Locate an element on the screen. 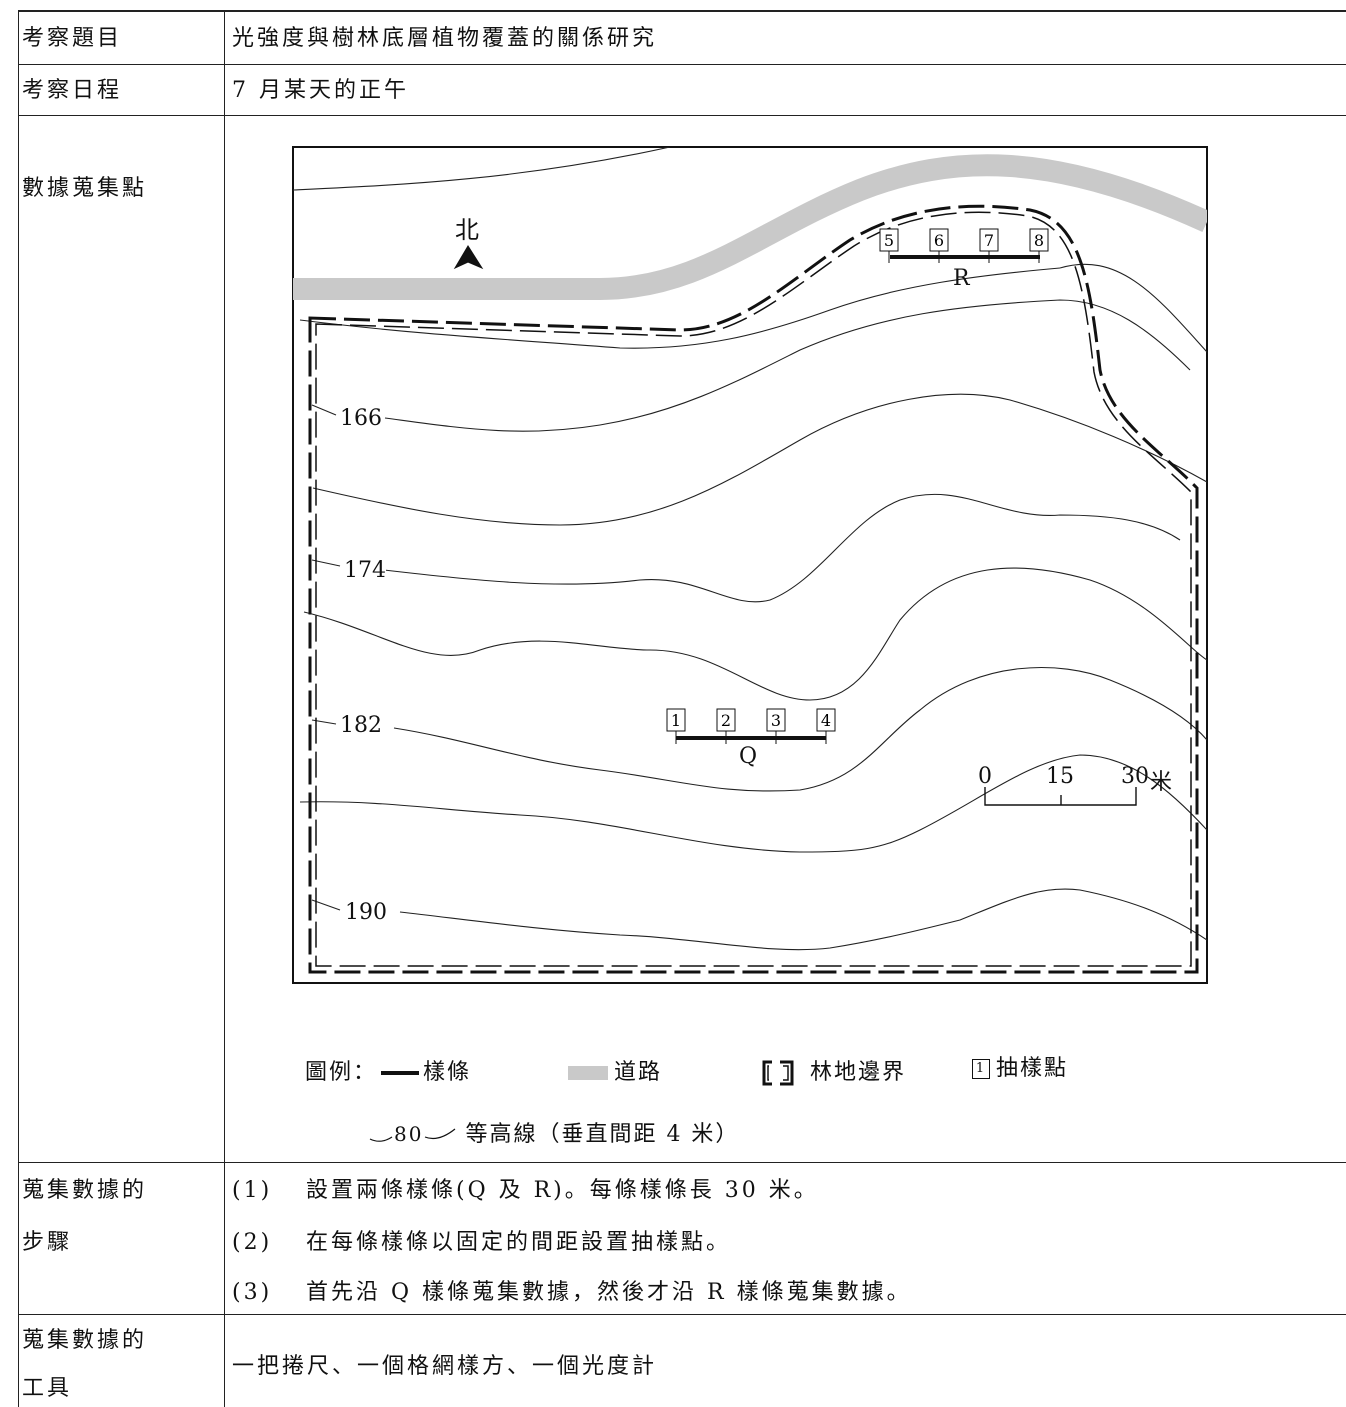  legend-prefix: 圖例： is located at coordinates (341, 1072).